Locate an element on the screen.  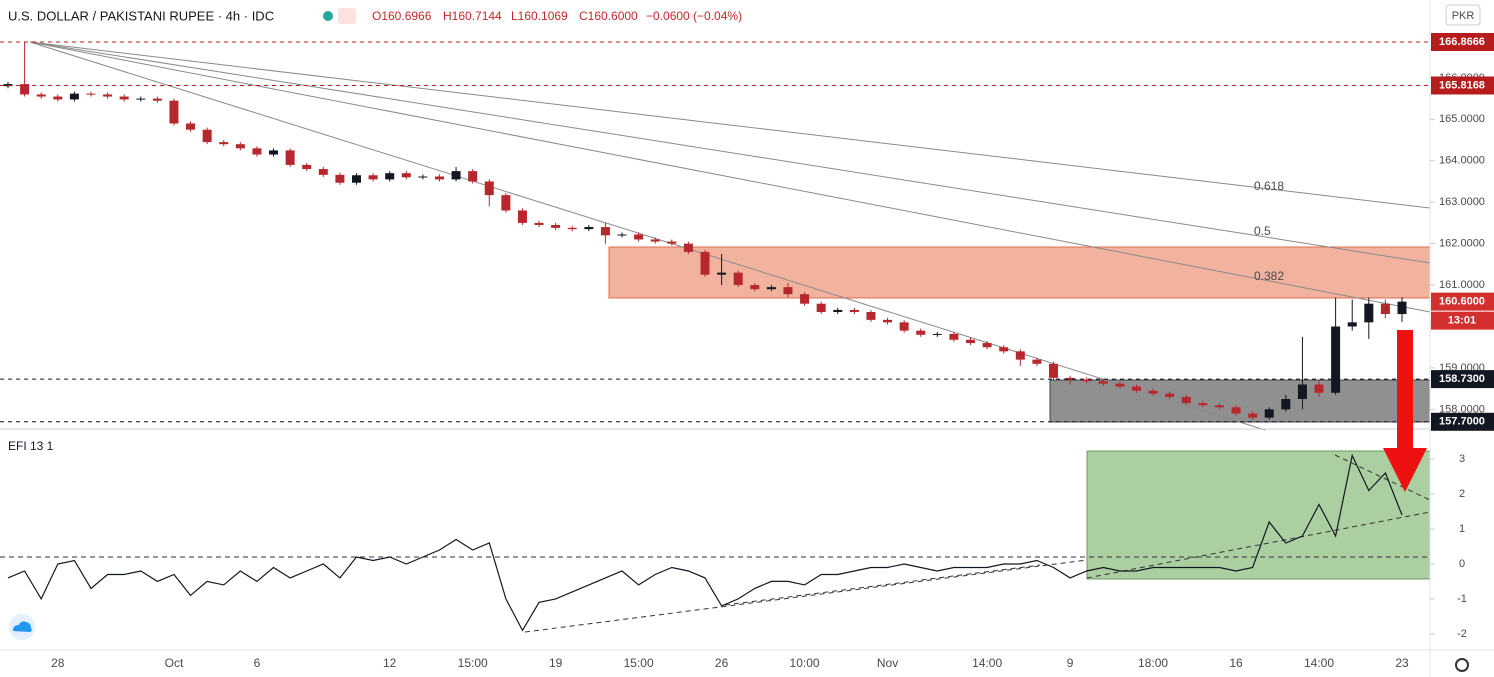
currency-box is located at coordinates (1463, 15).